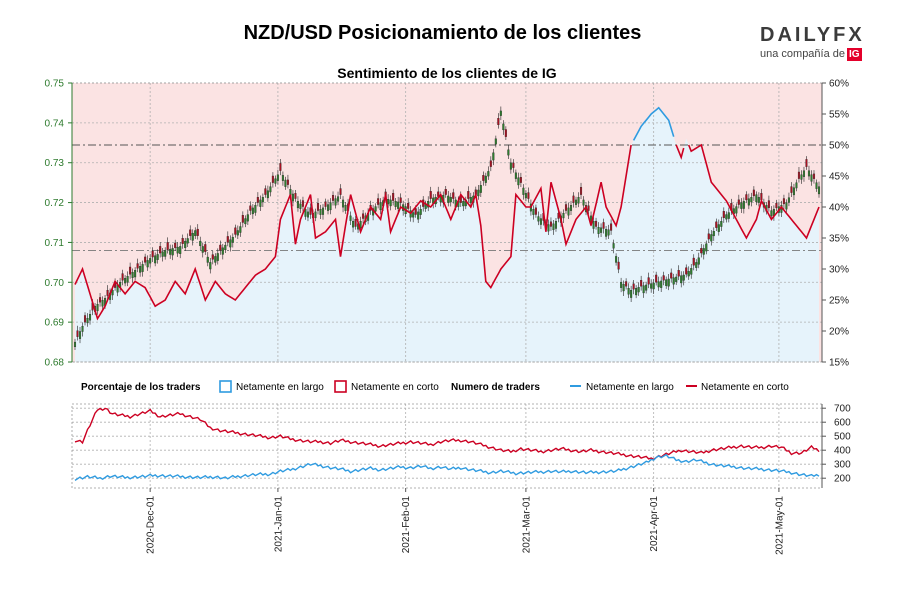 Image resolution: width=900 pixels, height=600 pixels. What do you see at coordinates (151, 525) in the screenshot?
I see `x-tick-label: 2020-Dec-01` at bounding box center [151, 525].